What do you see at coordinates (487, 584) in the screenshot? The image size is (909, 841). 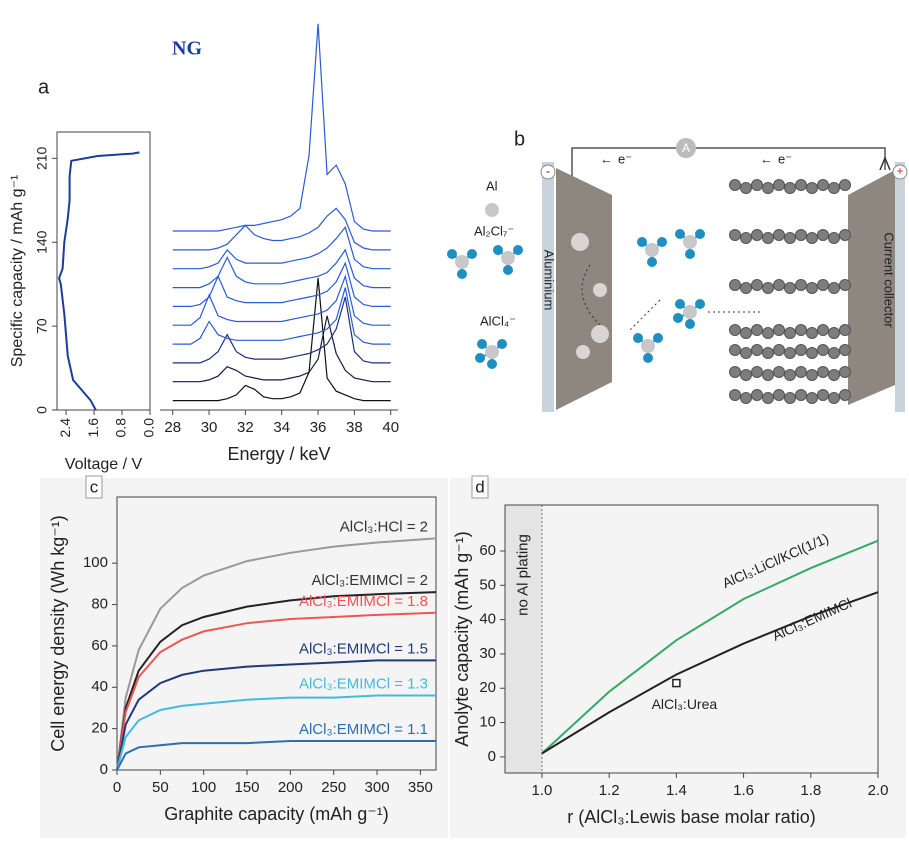 I see `y-tick-label: 50` at bounding box center [487, 584].